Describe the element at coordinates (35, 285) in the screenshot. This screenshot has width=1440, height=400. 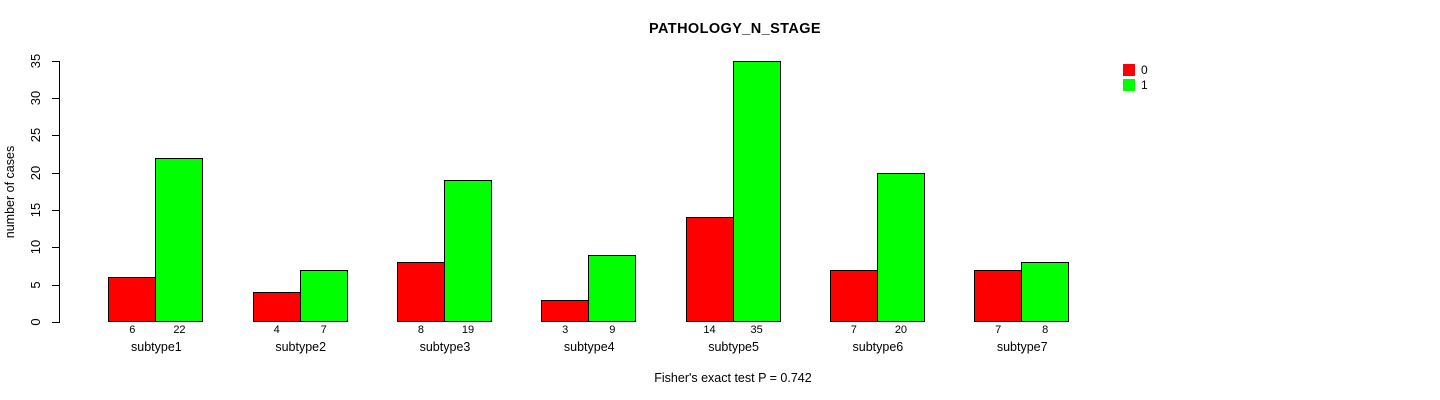
I see `y-tick-label: 5` at that location.